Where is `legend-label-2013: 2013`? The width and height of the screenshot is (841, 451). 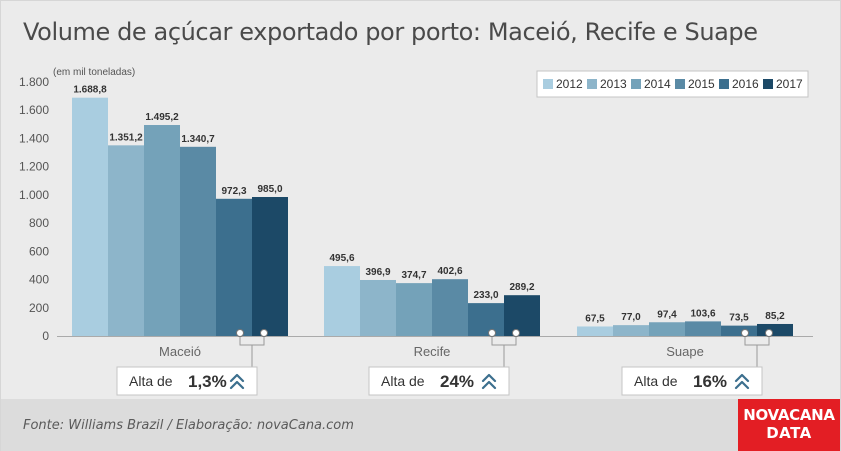
legend-label-2013: 2013 is located at coordinates (613, 84).